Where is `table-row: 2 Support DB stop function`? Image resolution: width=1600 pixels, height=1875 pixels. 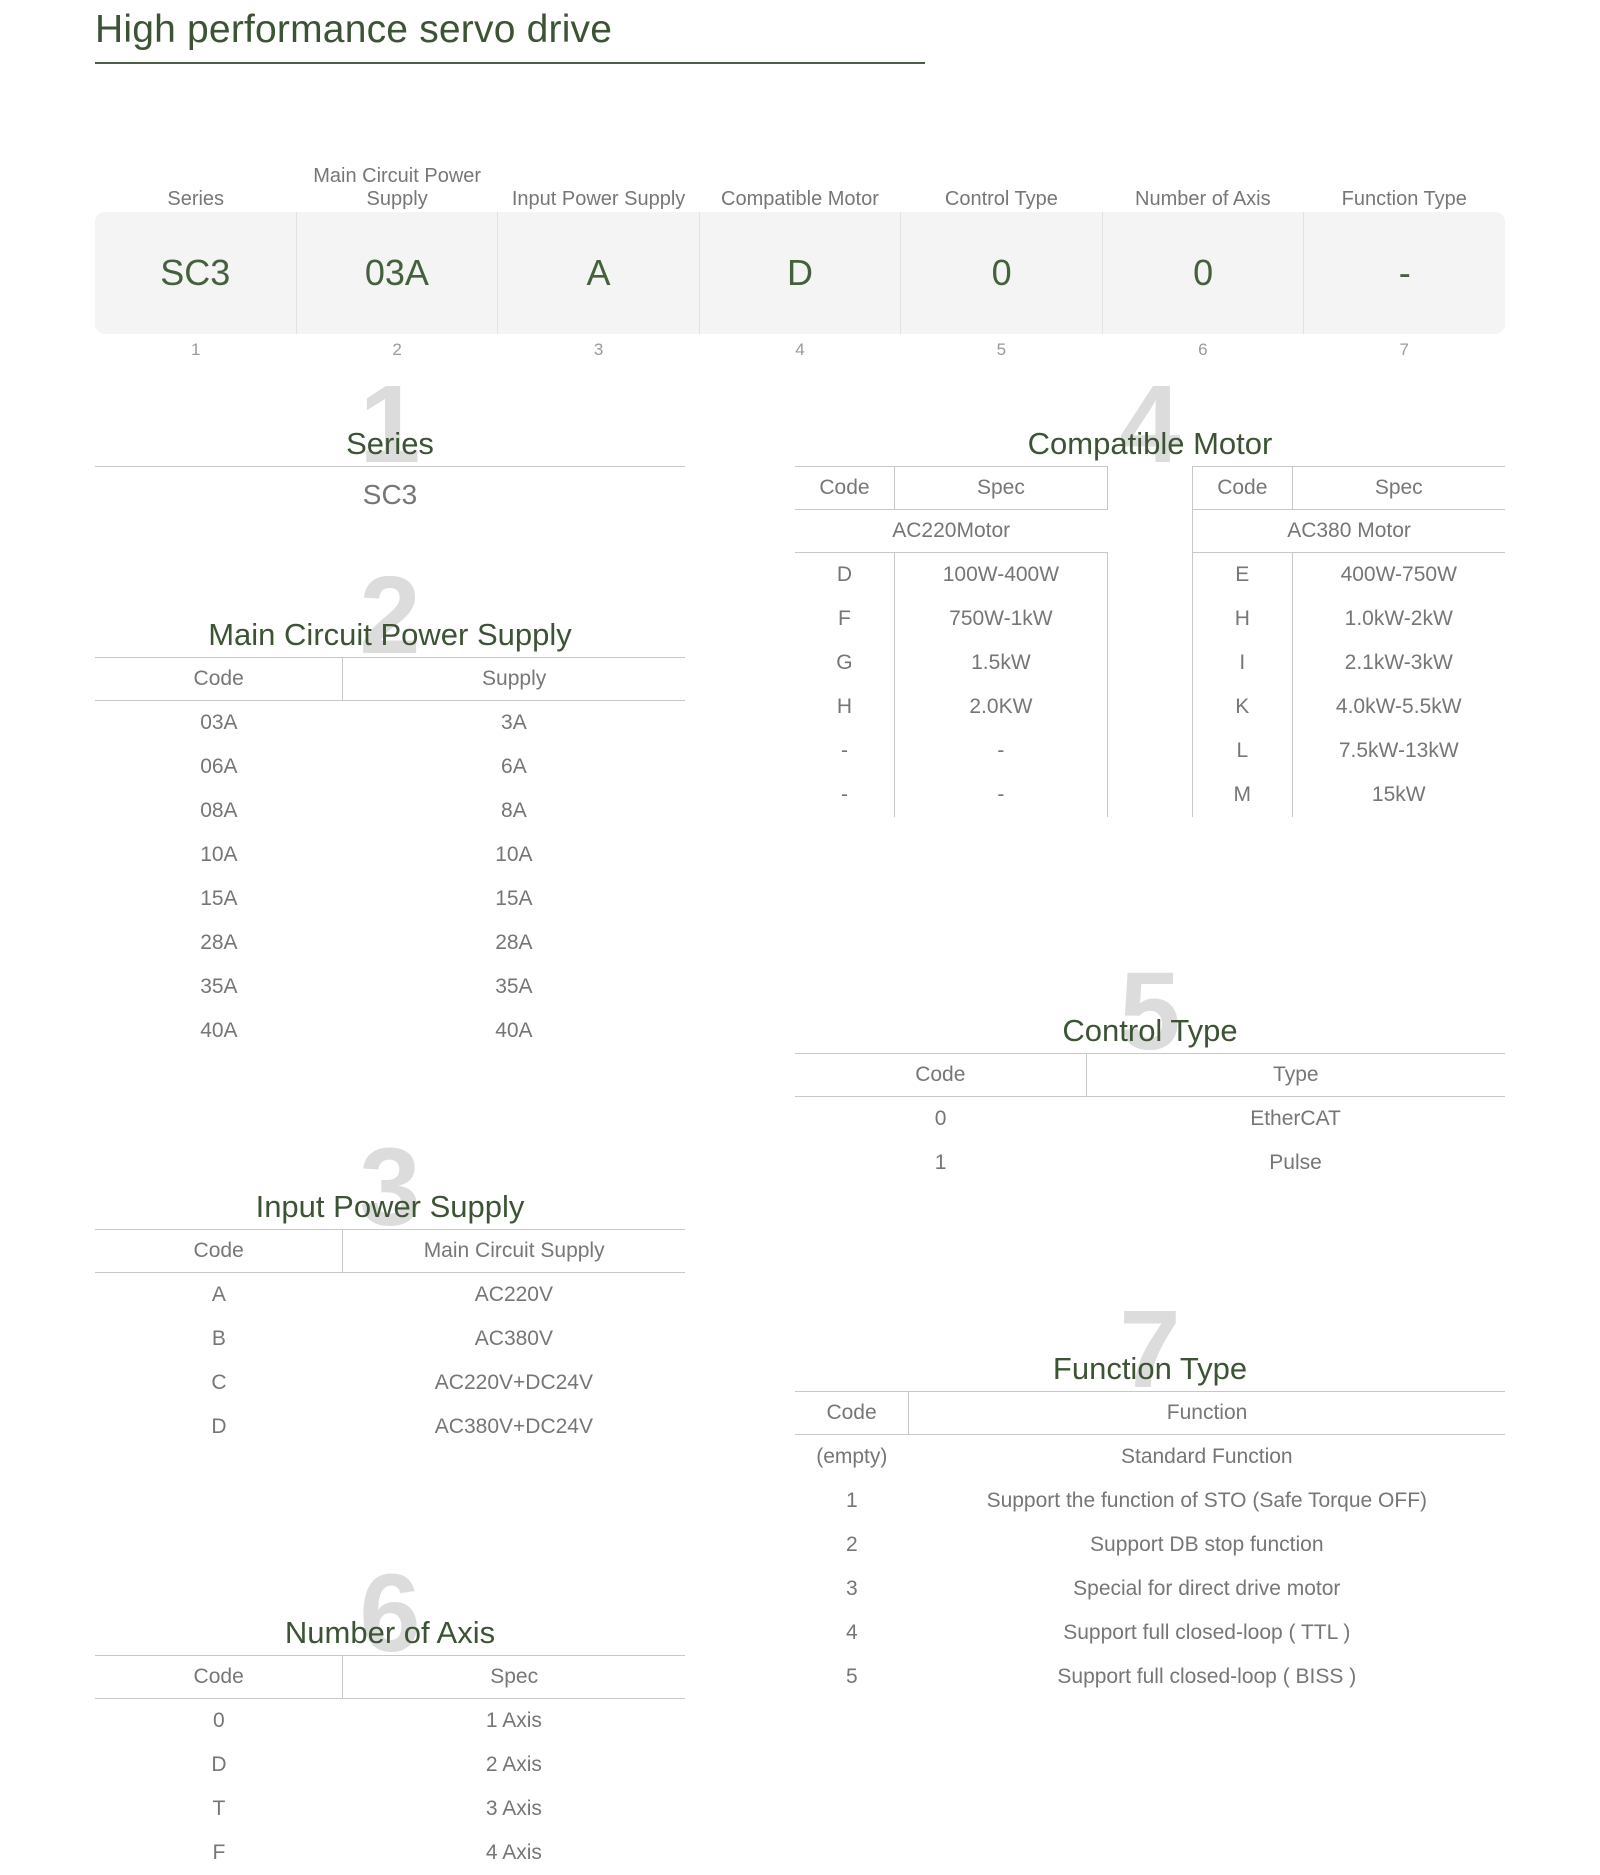
table-row: 2 Support DB stop function is located at coordinates (1150, 1545).